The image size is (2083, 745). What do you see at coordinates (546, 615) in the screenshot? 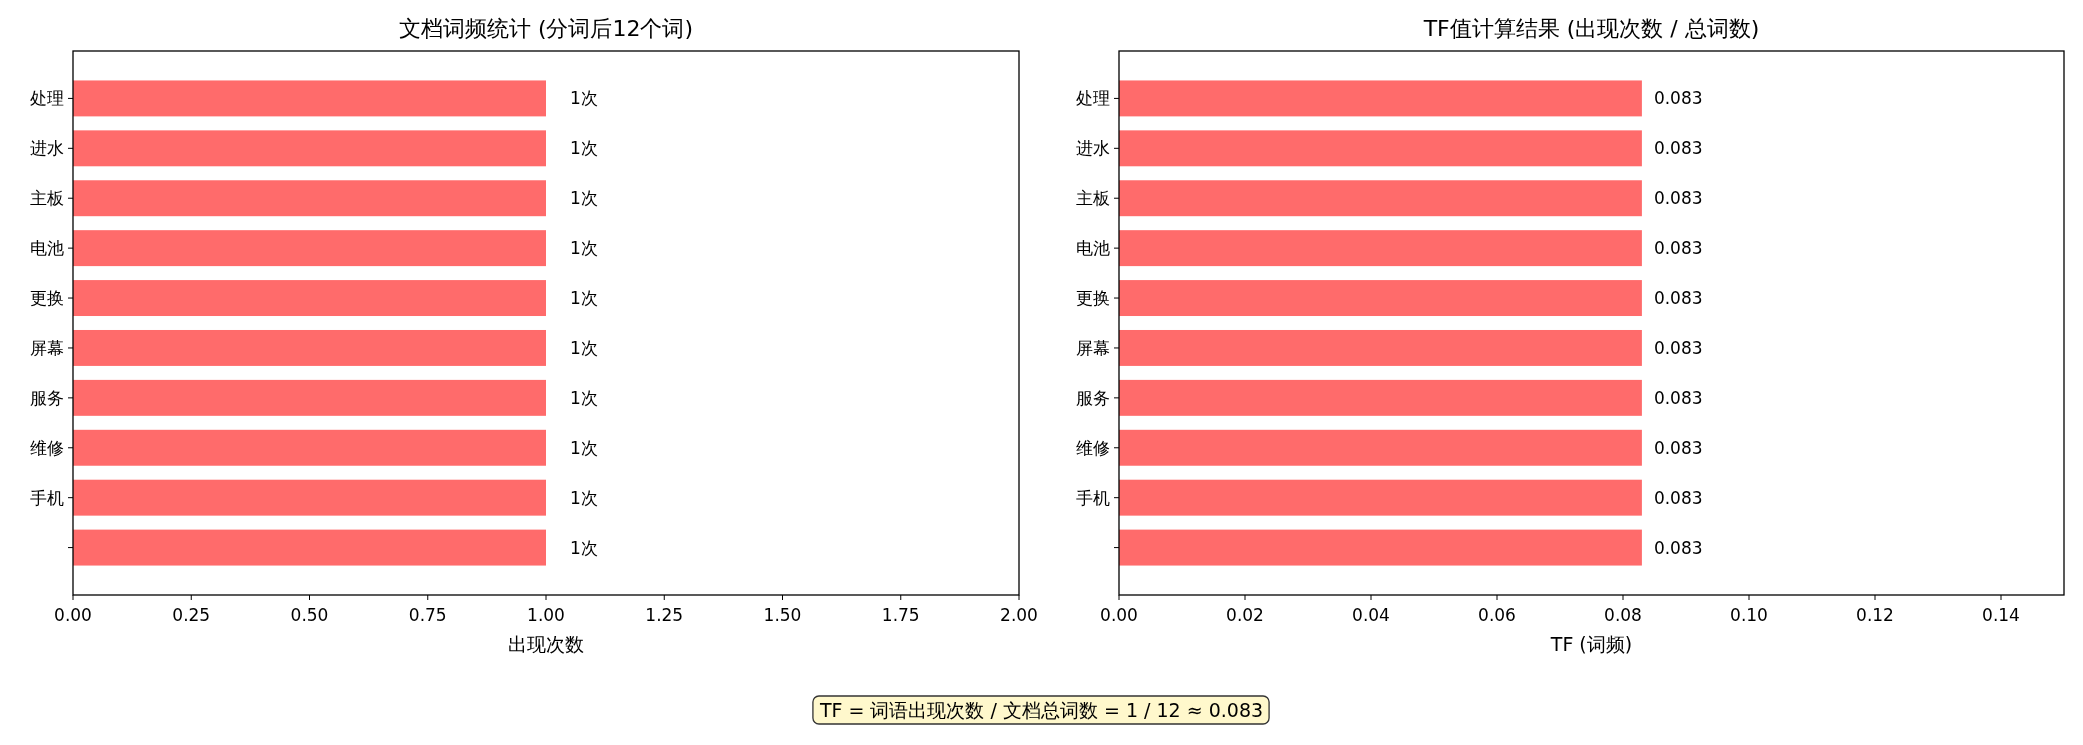
I see `x-tick-label: 1.00` at bounding box center [546, 615].